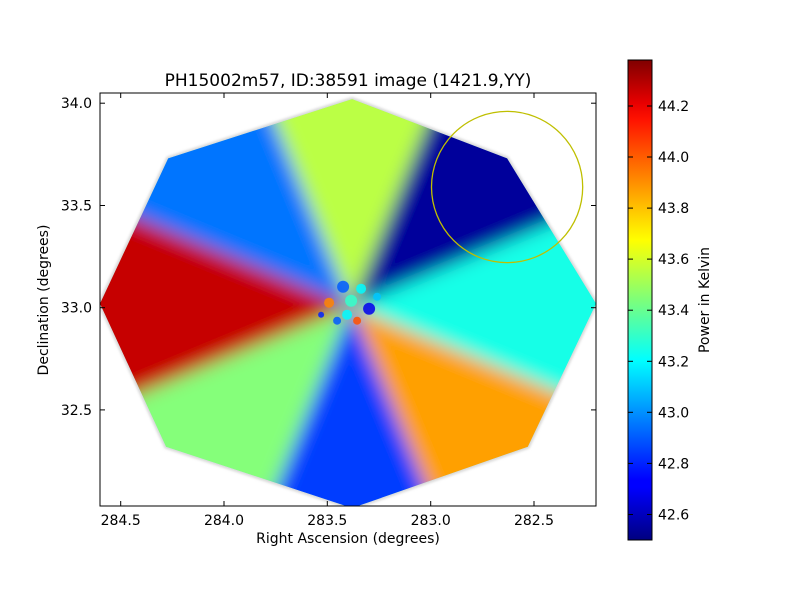 This screenshot has height=600, width=800. I want to click on chart-title: PH15002m57, ID:38591 image (1421.9,YY), so click(348, 81).